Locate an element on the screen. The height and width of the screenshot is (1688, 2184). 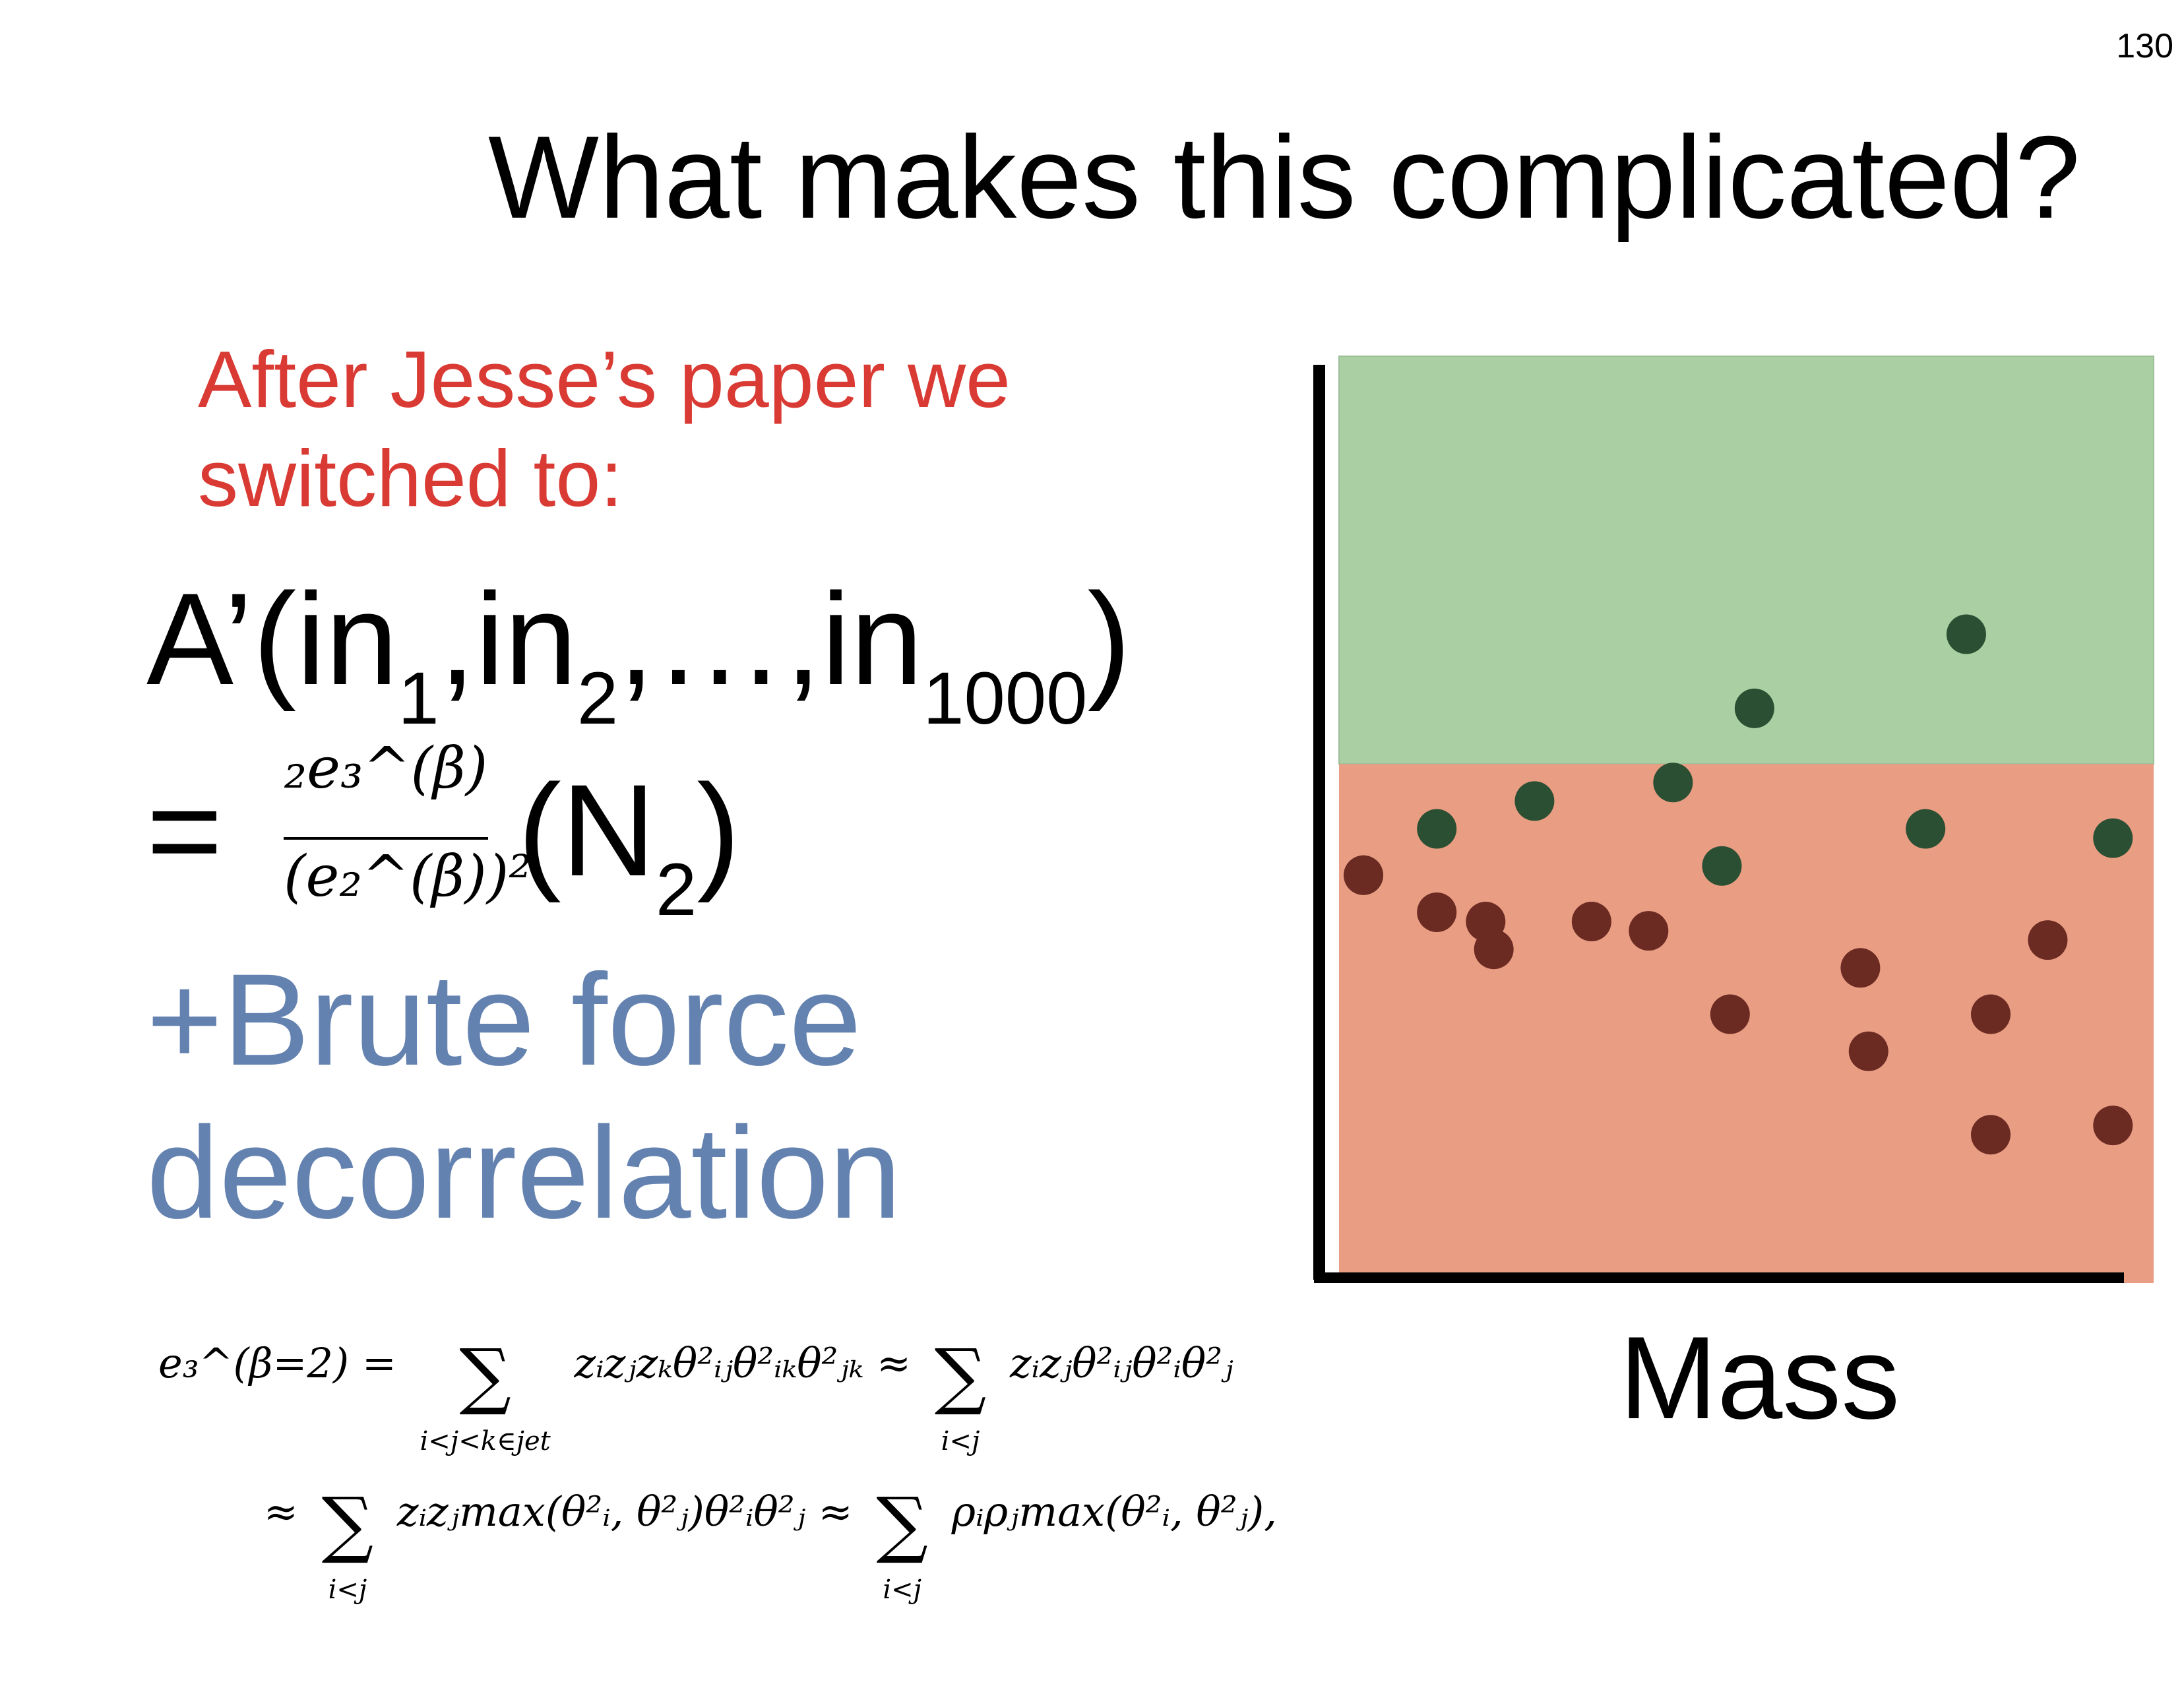
n2-open: (N is located at coordinates (587, 830).